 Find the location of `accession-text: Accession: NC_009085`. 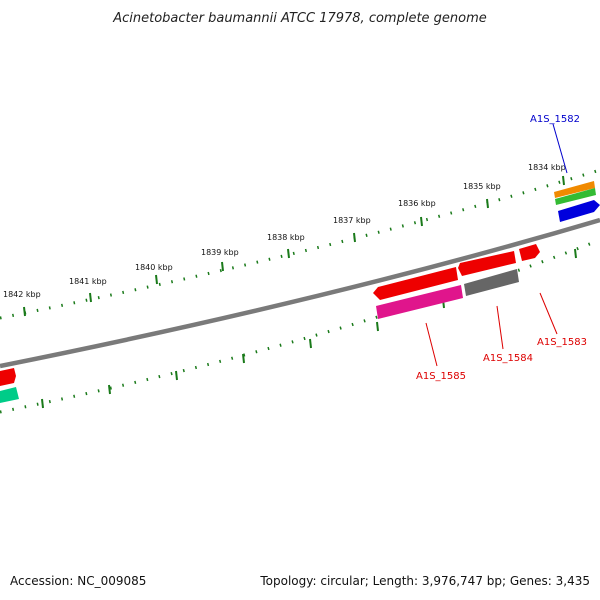

accession-text: Accession: NC_009085 is located at coordinates (78, 581).